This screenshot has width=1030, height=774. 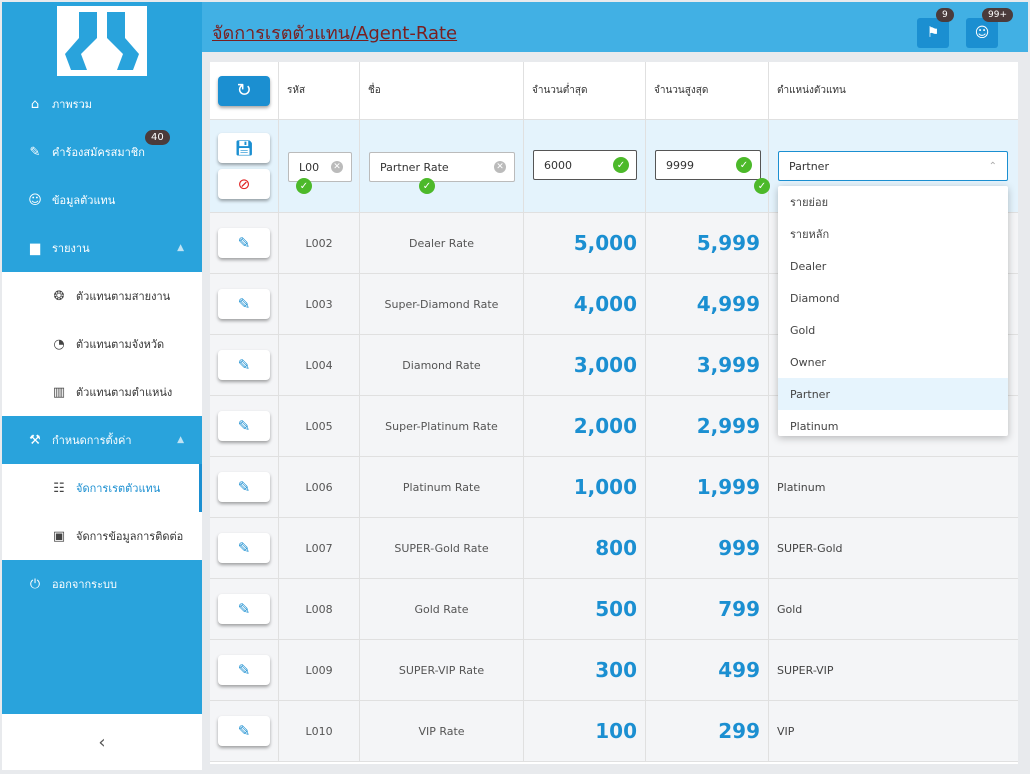 What do you see at coordinates (810, 548) in the screenshot?
I see `cell-position: SUPER-Gold` at bounding box center [810, 548].